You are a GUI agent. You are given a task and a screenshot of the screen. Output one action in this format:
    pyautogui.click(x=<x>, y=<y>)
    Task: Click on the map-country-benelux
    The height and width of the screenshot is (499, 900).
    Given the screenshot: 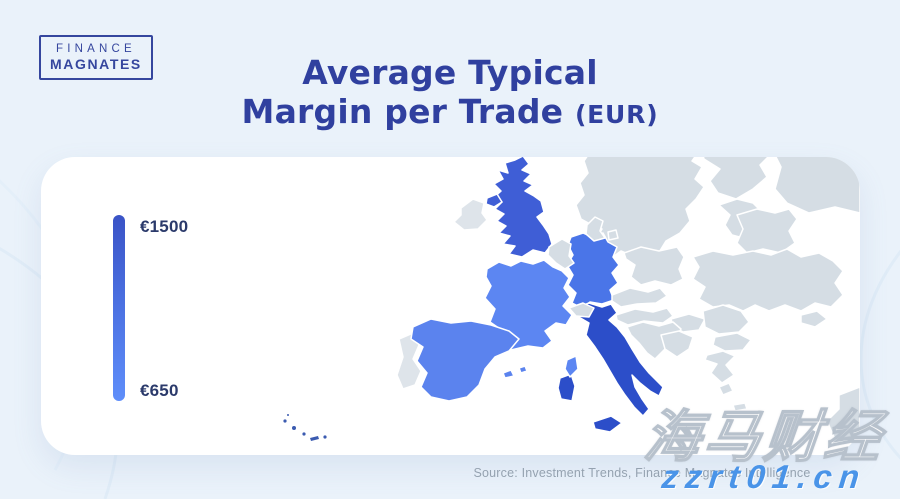 What is the action you would take?
    pyautogui.click(x=561, y=254)
    